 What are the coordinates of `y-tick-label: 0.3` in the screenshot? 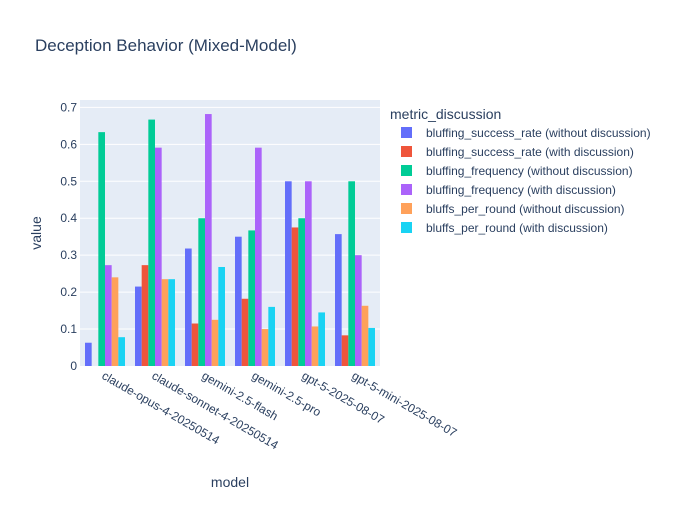 It's located at (68, 255).